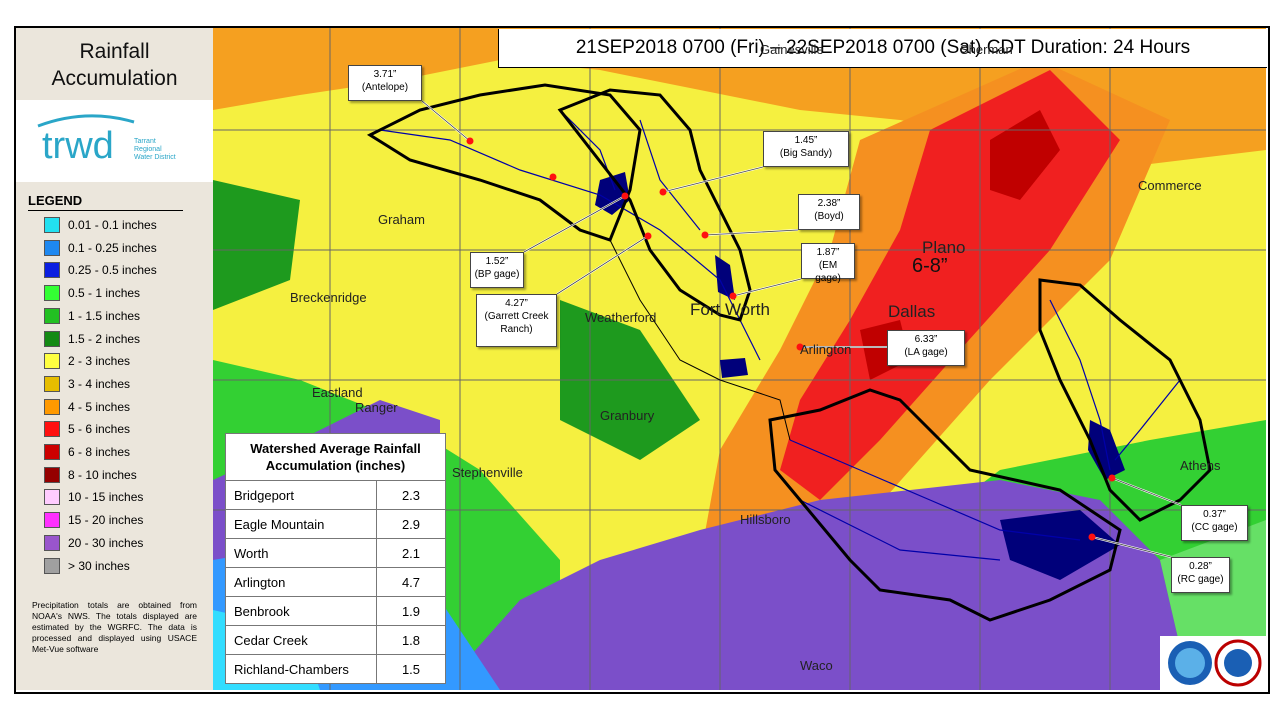 The height and width of the screenshot is (720, 1280). I want to click on legend-rule, so click(105, 210).